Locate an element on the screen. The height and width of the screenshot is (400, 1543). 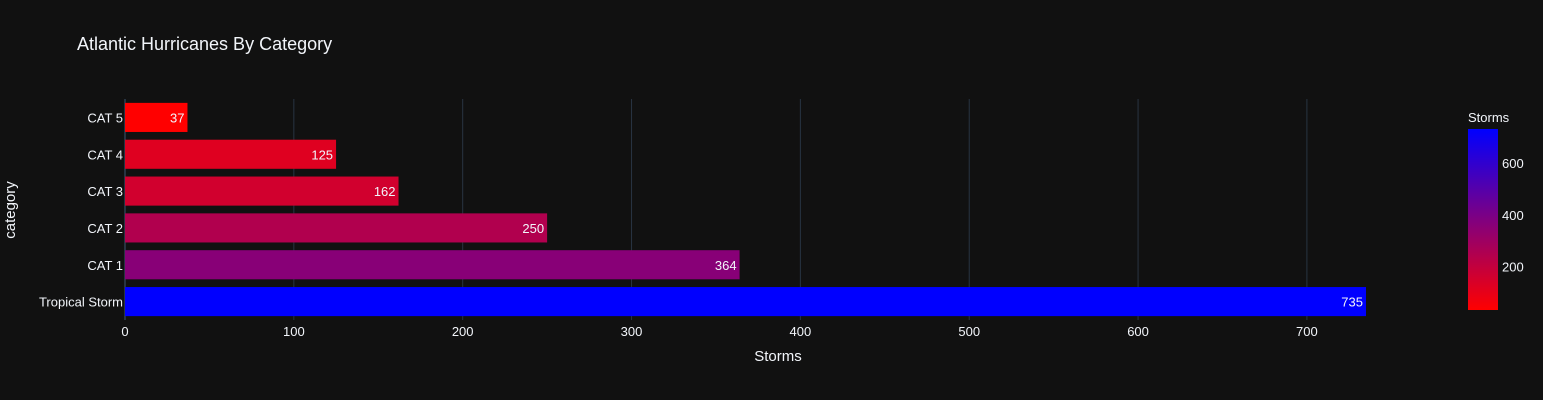
y-tick-label: CAT 5 is located at coordinates (105, 117).